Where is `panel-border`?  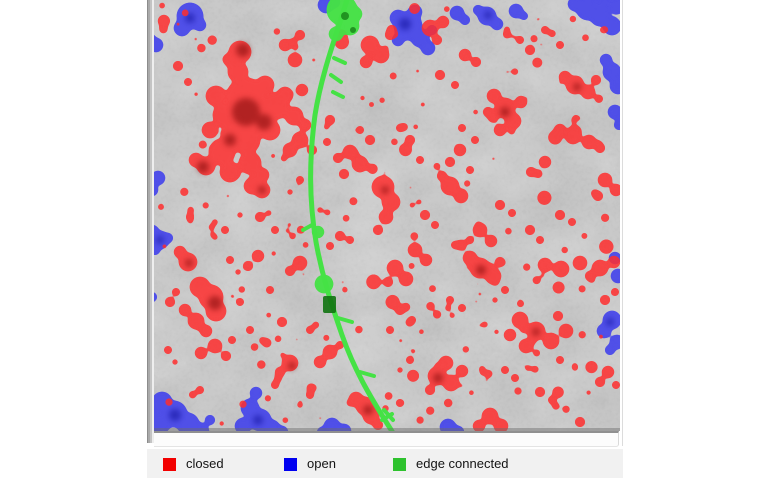 panel-border is located at coordinates (622, 223).